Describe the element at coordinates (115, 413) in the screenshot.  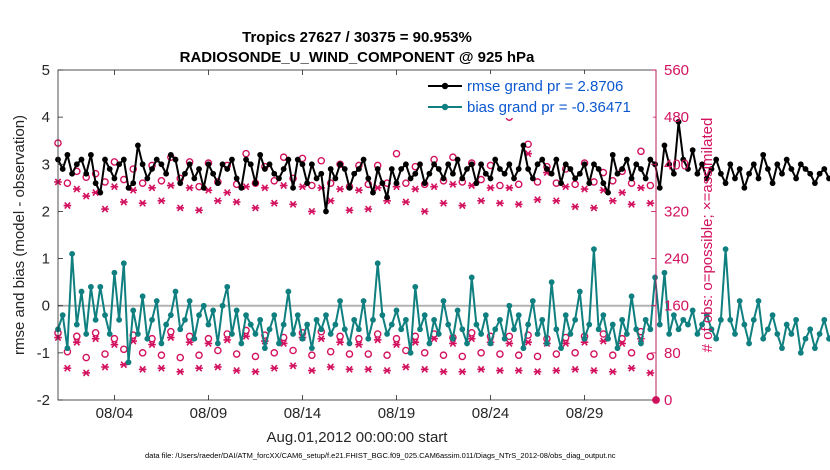
I see `x-tick-label: 08/04` at that location.